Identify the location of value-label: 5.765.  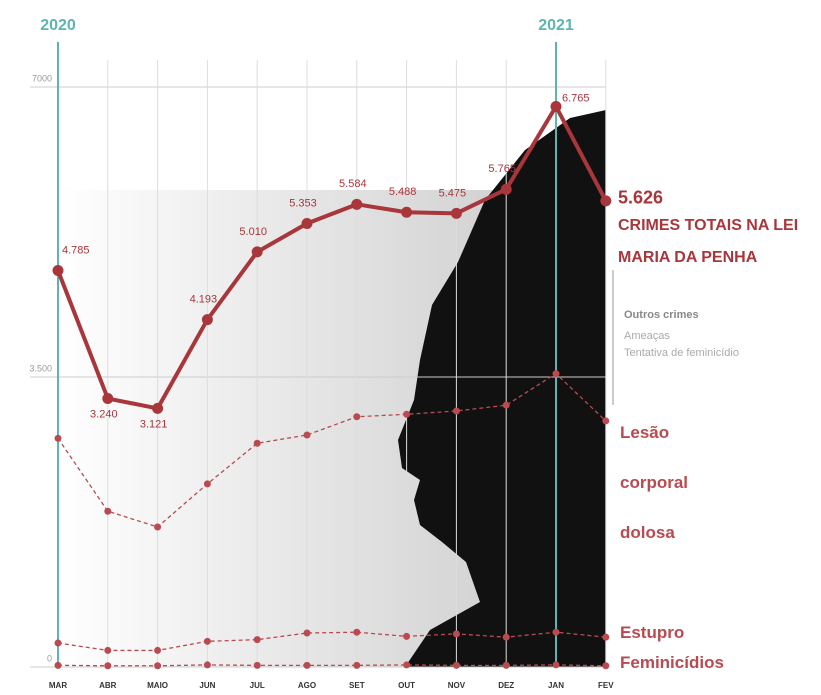
(502, 169).